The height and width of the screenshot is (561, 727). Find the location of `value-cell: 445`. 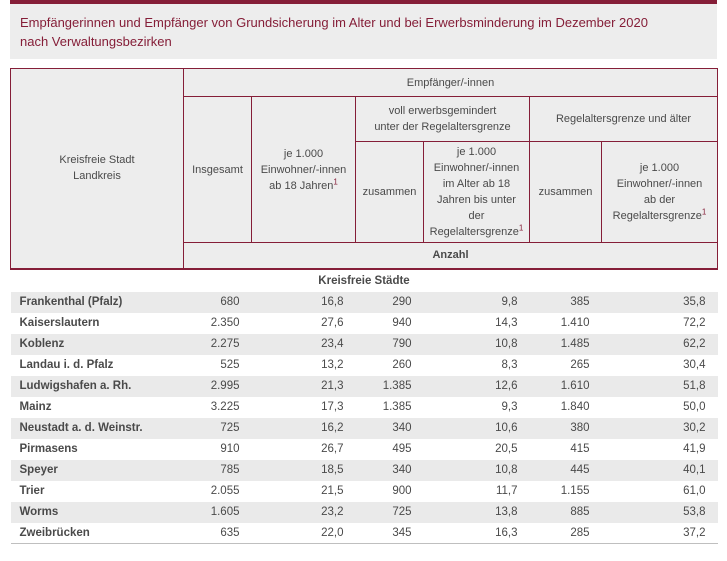

value-cell: 445 is located at coordinates (580, 470).